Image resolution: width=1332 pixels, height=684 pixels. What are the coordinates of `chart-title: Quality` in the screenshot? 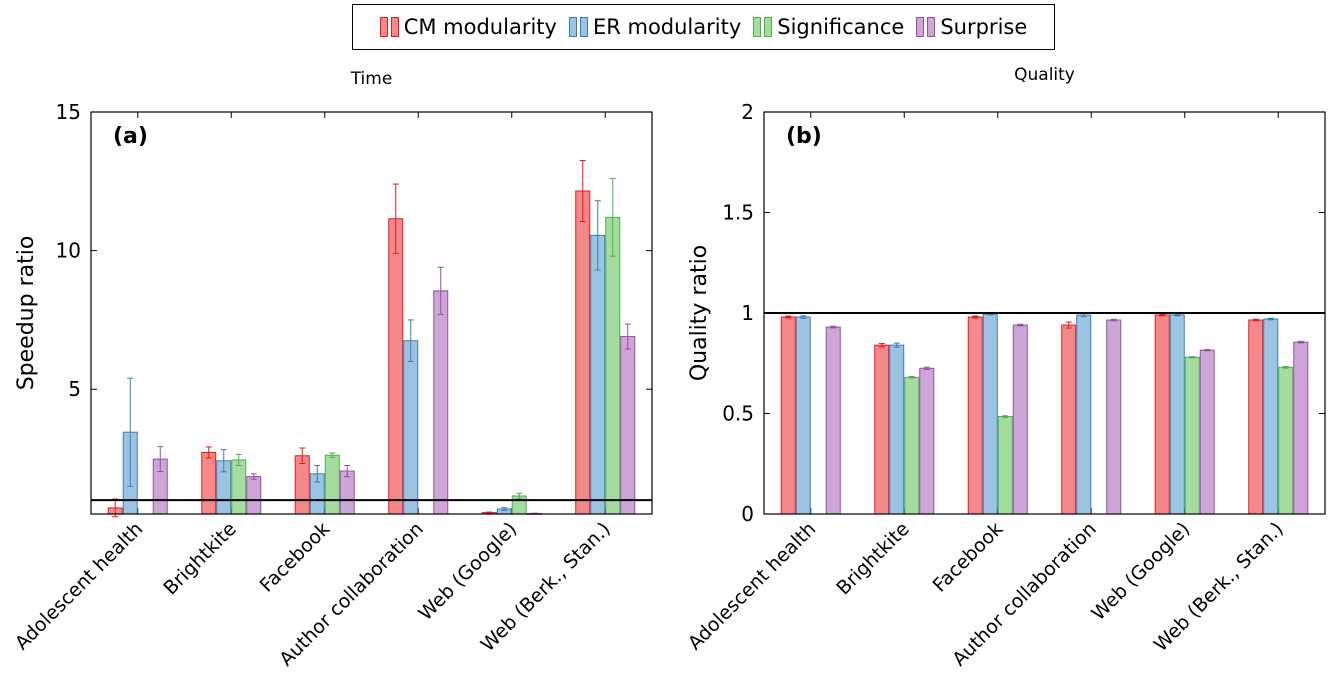 It's located at (1044, 75).